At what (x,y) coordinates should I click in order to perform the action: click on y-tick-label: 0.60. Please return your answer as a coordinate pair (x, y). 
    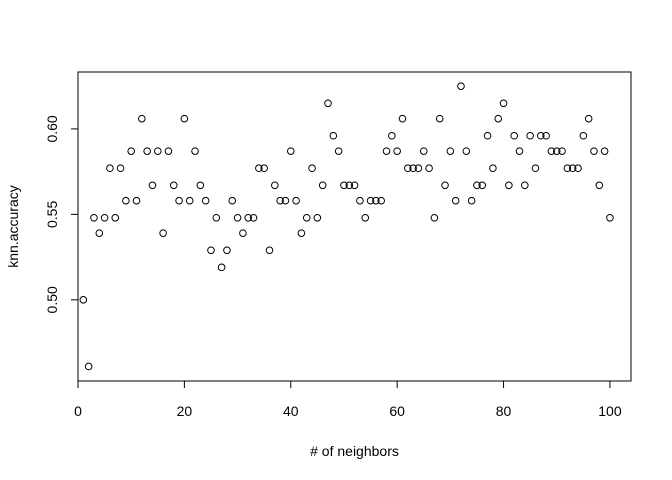
    Looking at the image, I should click on (52, 128).